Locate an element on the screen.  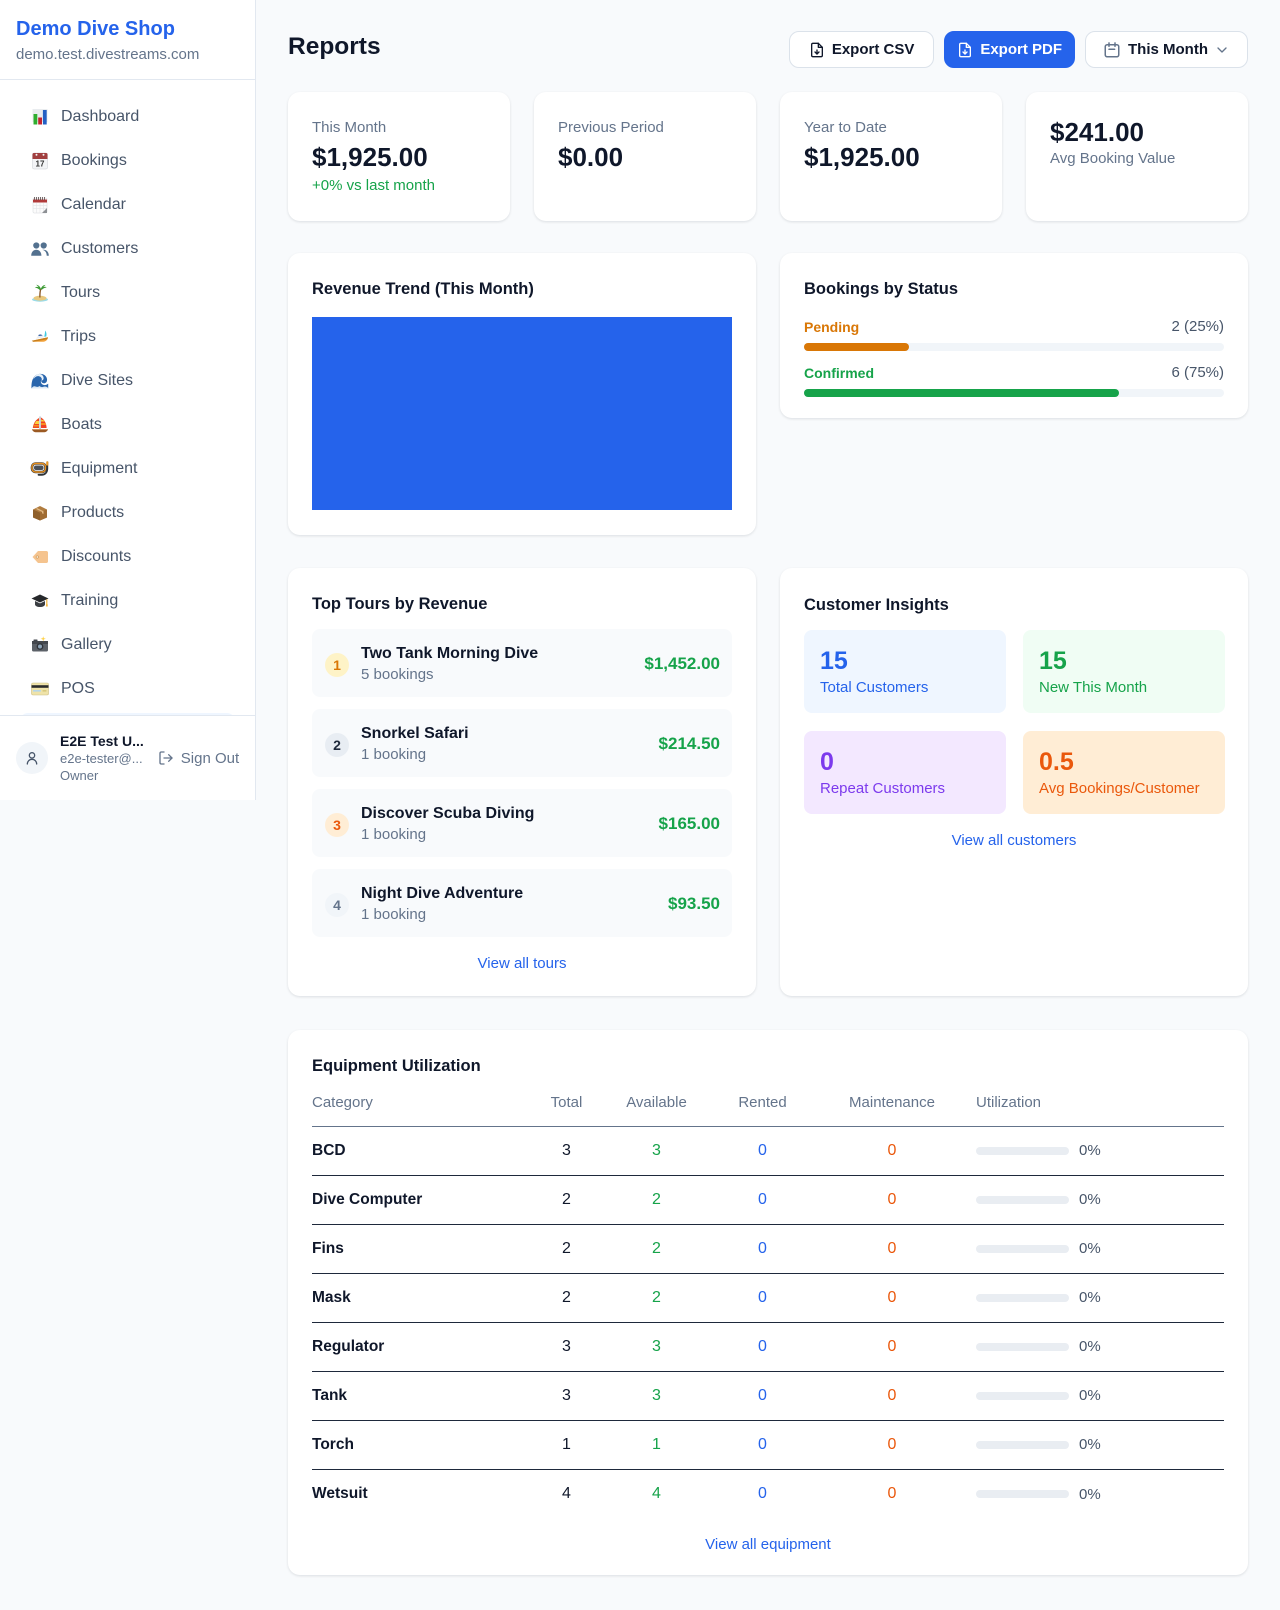
svg-text: 17 is located at coordinates (40, 164).